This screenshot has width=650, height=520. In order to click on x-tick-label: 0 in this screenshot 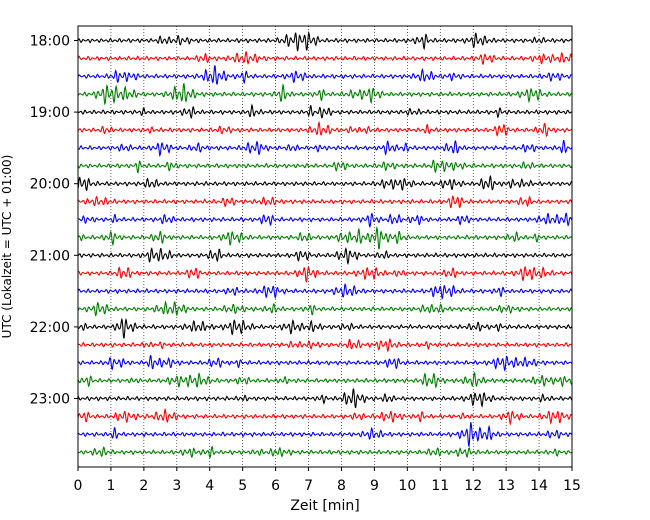, I will do `click(78, 486)`.